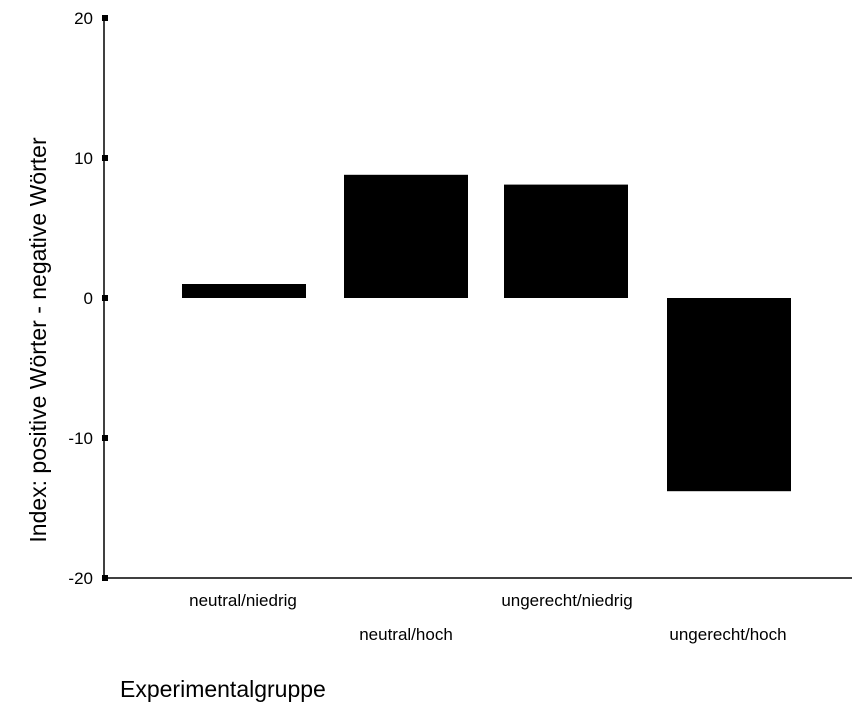  Describe the element at coordinates (566, 600) in the screenshot. I see `x-category-label: ungerecht/niedrig` at that location.